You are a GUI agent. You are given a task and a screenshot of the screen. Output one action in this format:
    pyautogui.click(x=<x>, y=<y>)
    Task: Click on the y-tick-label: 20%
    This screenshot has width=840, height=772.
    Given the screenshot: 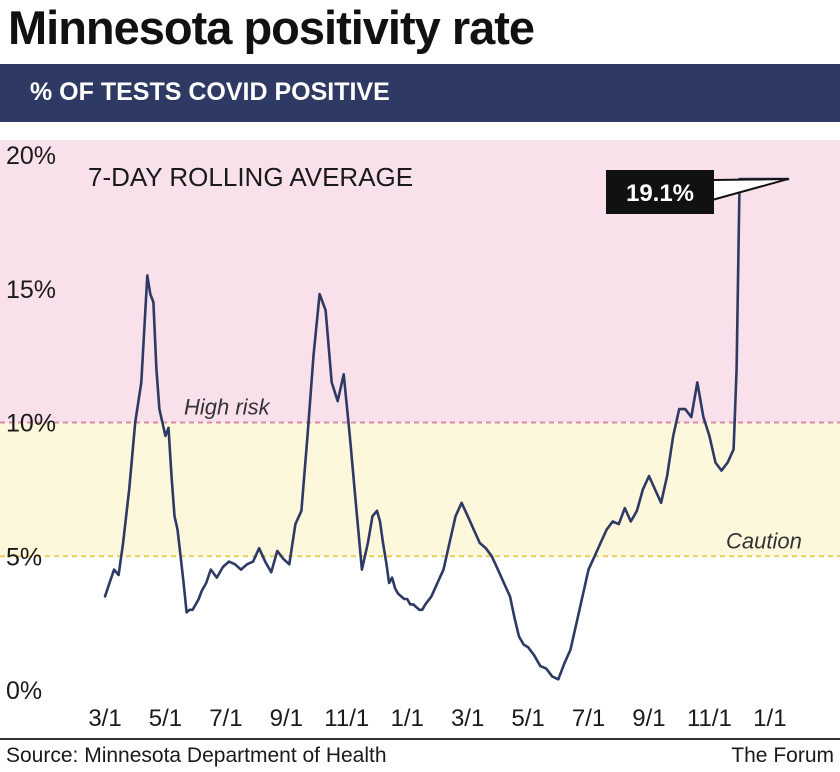 What is the action you would take?
    pyautogui.click(x=31, y=156)
    